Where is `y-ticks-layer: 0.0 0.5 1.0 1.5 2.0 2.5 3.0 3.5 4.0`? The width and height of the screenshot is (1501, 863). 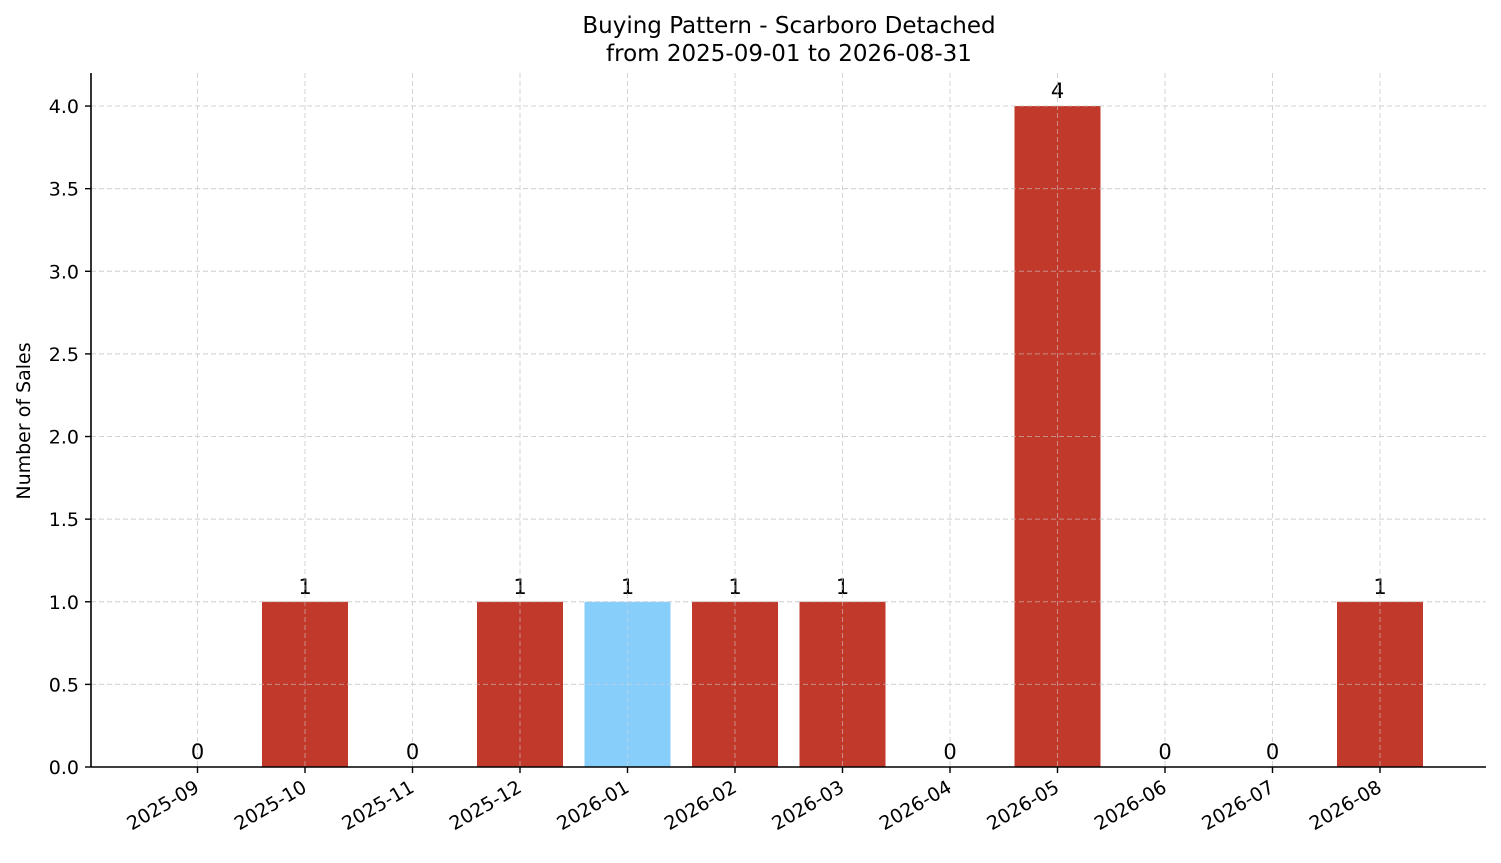
y-ticks-layer: 0.0 0.5 1.0 1.5 2.0 2.5 3.0 3.5 4.0 is located at coordinates (70, 437).